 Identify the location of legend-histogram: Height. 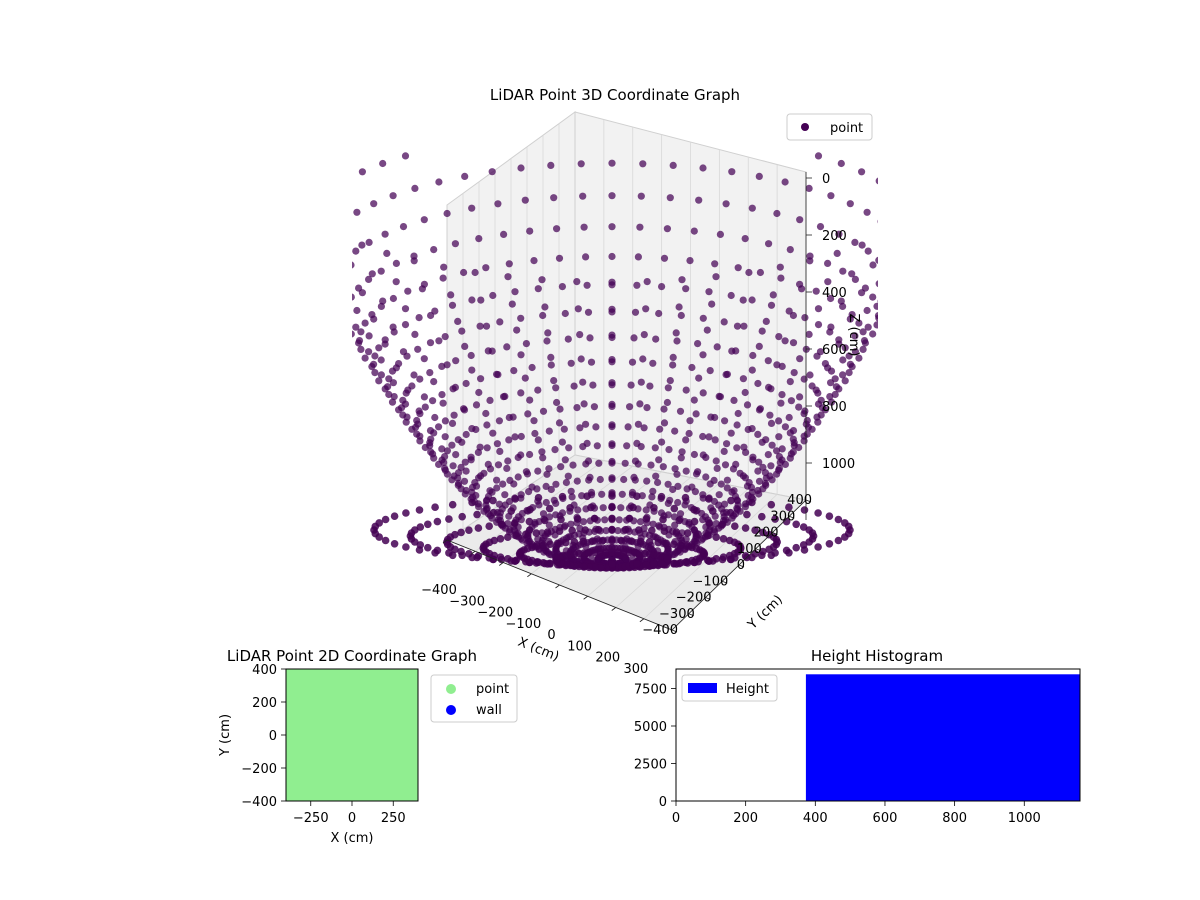
(729, 688).